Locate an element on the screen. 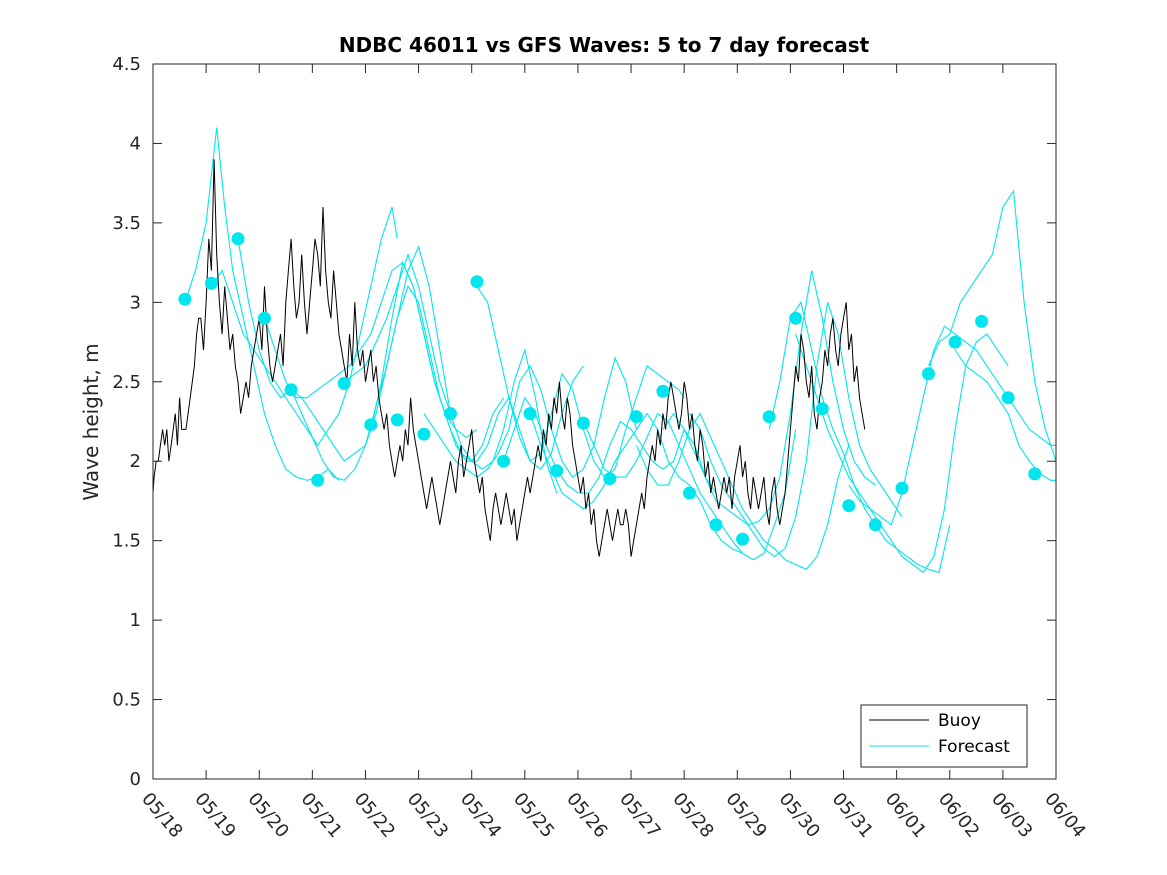 This screenshot has width=1167, height=875. y-tick-label: 3.5 is located at coordinates (126, 223).